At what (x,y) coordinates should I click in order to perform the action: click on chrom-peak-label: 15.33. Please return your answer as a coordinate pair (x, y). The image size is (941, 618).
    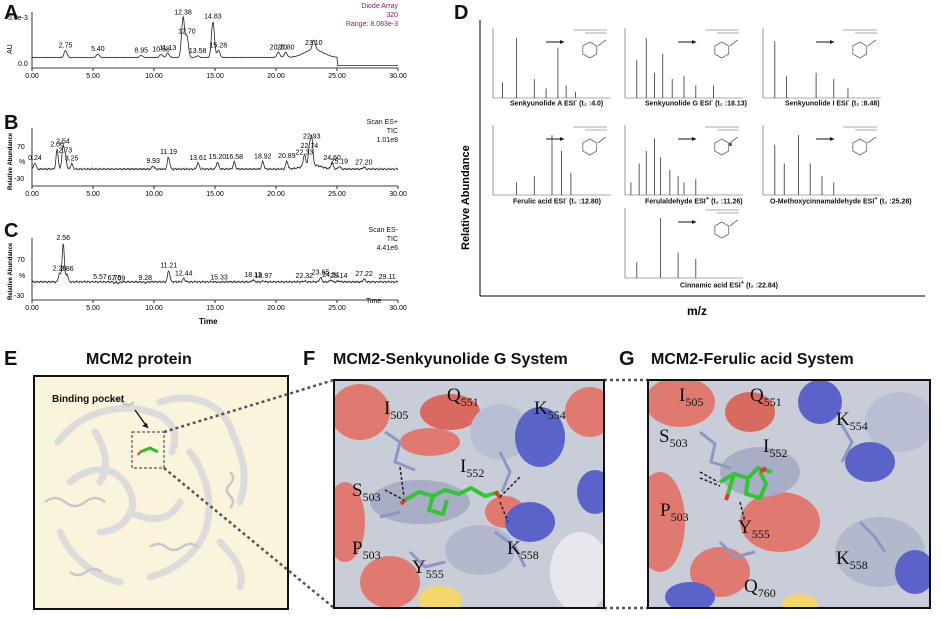
    Looking at the image, I should click on (219, 277).